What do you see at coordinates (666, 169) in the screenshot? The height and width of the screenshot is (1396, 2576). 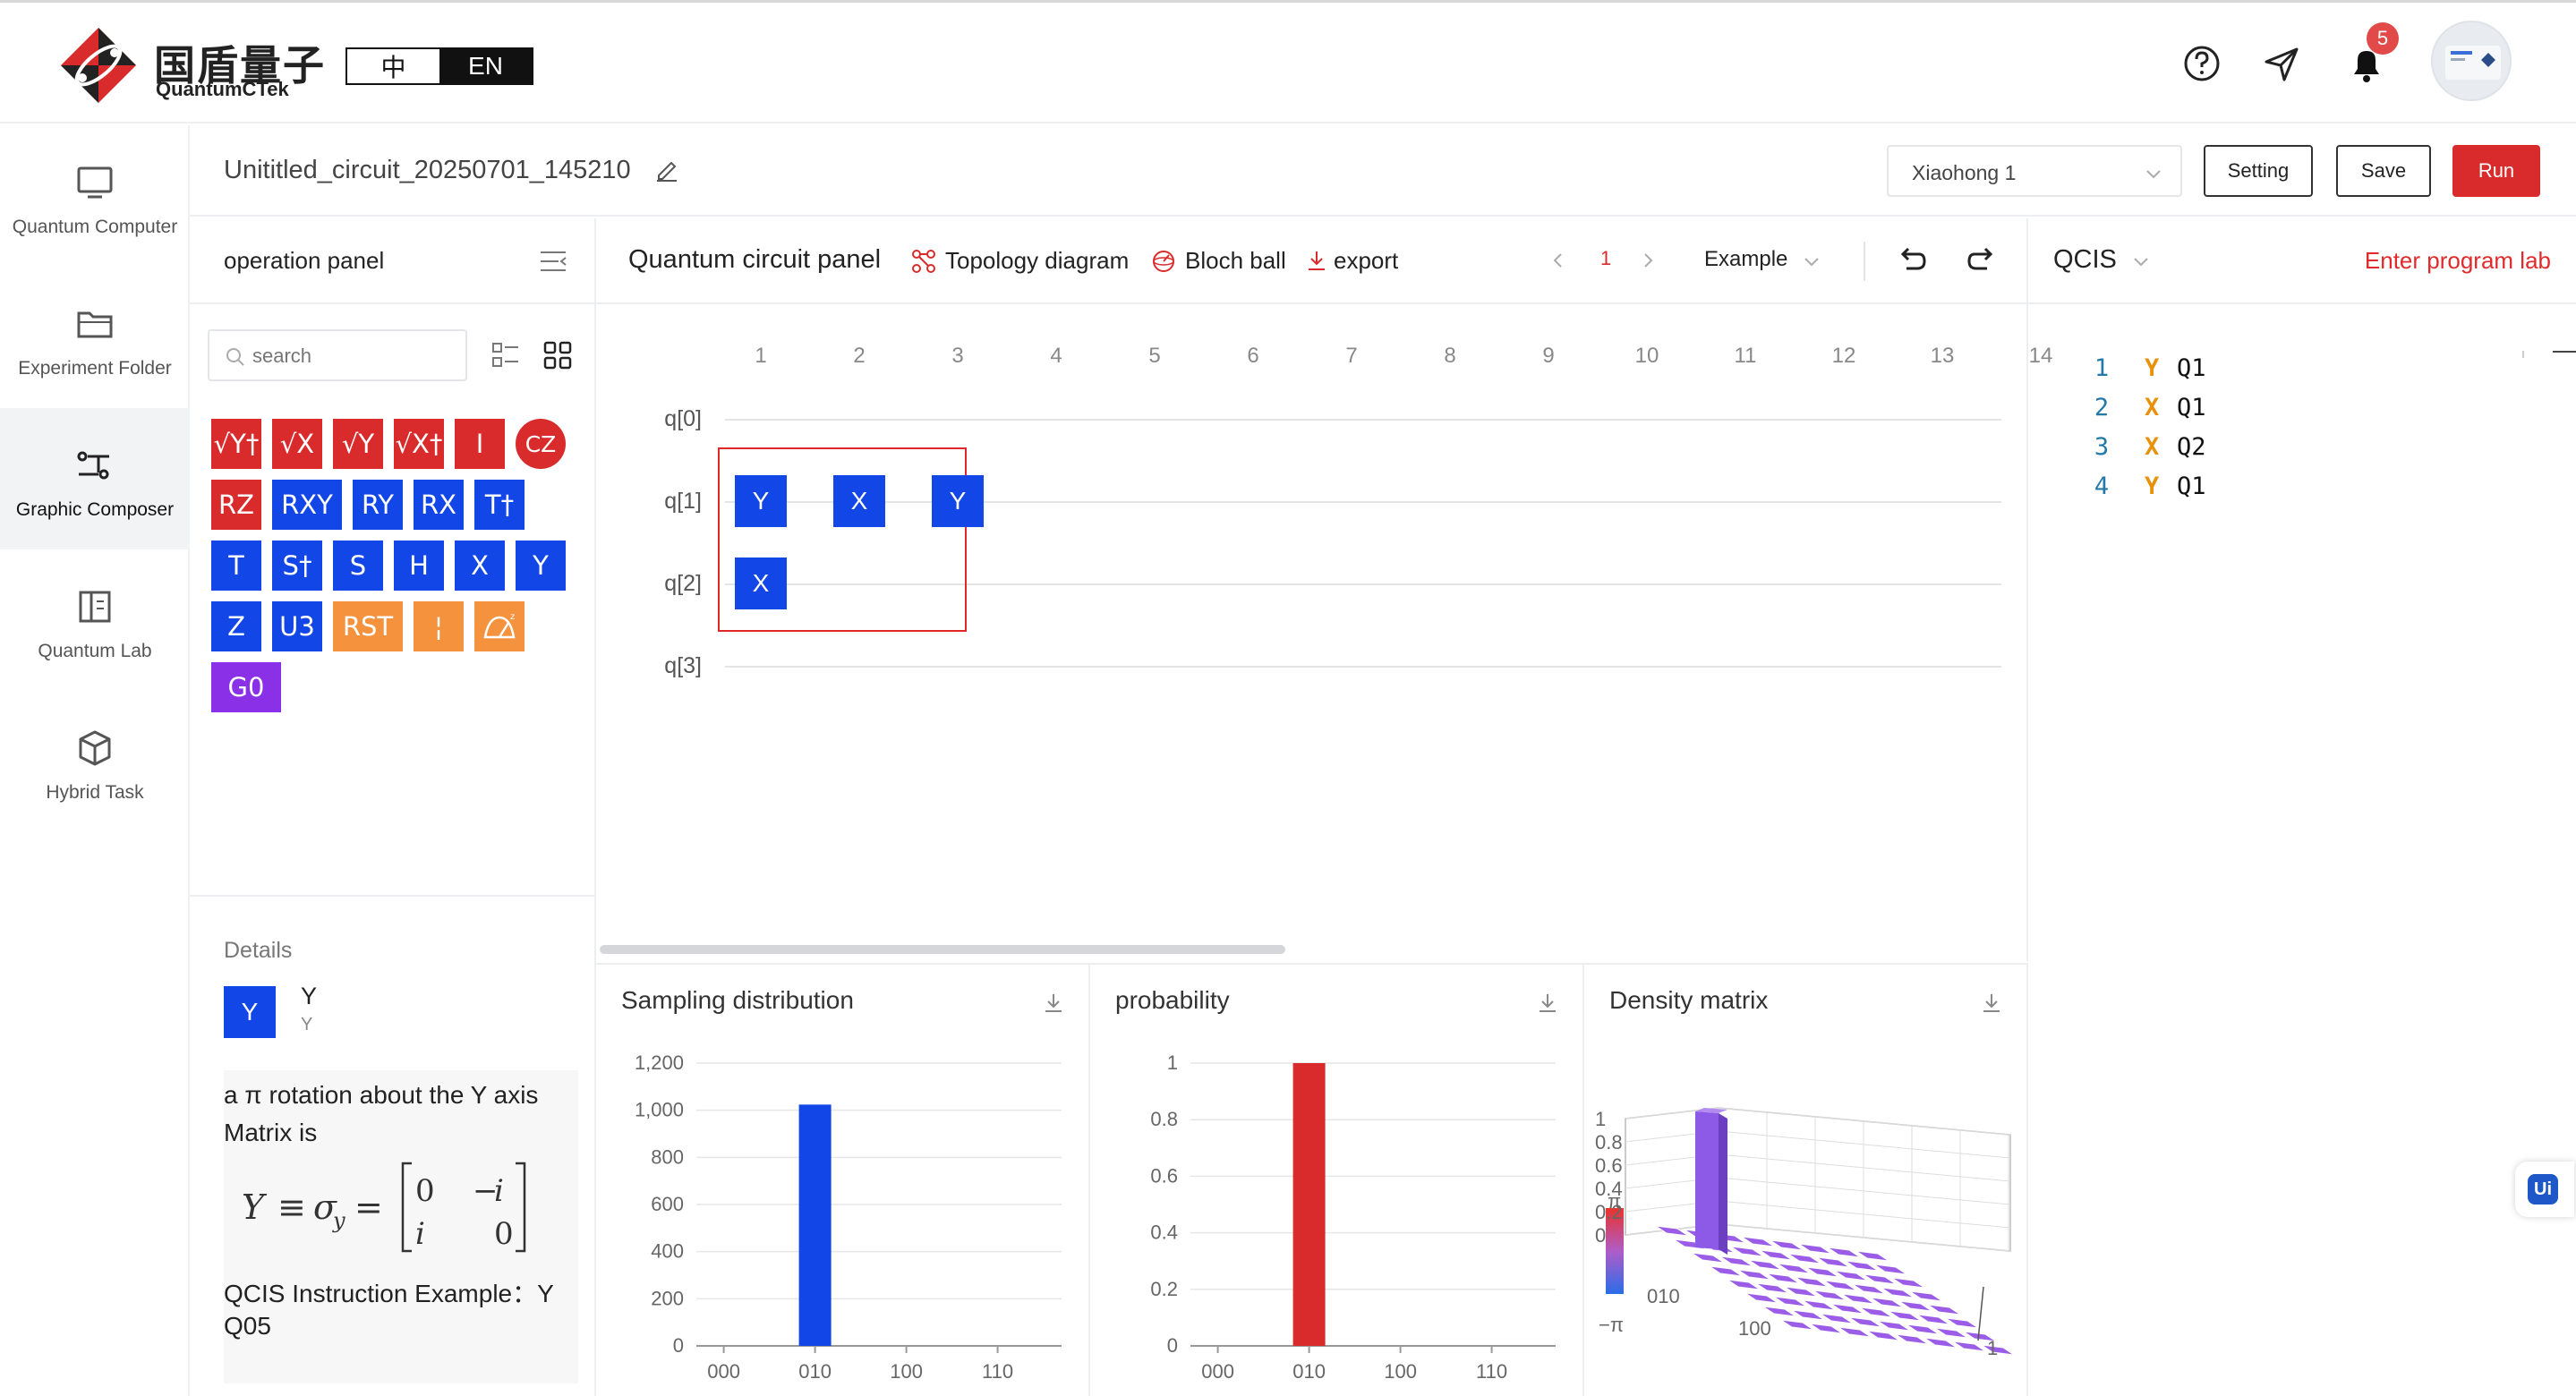 I see `edit-icon` at bounding box center [666, 169].